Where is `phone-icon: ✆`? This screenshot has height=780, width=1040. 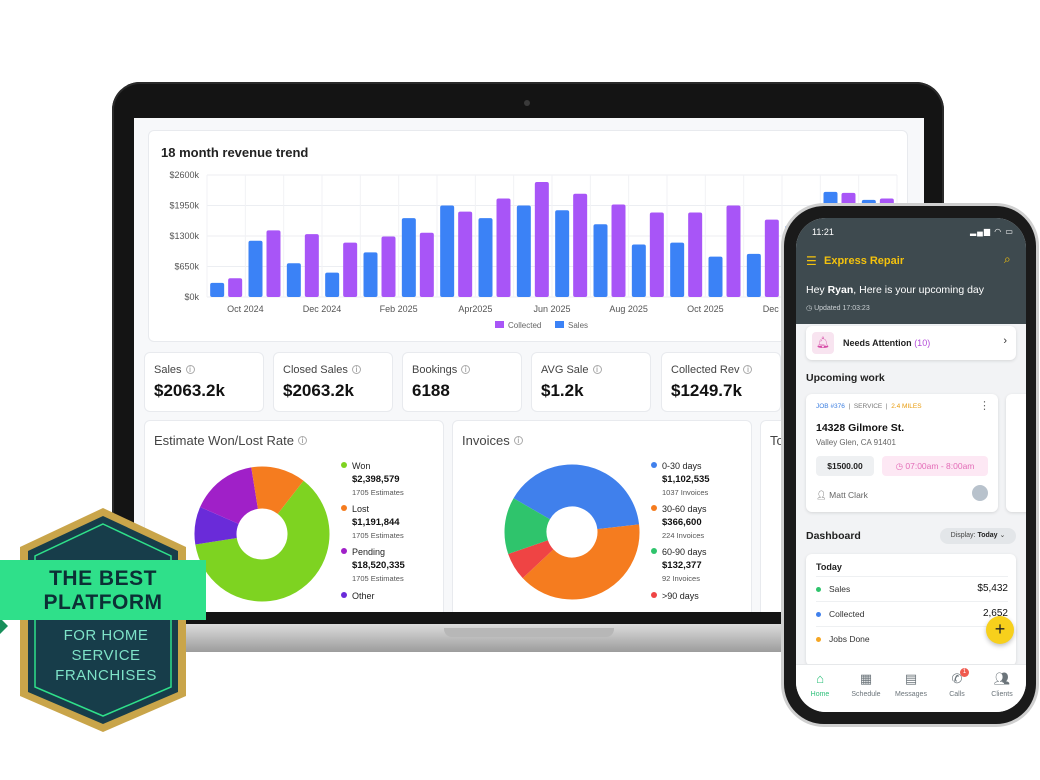 phone-icon: ✆ is located at coordinates (957, 678).